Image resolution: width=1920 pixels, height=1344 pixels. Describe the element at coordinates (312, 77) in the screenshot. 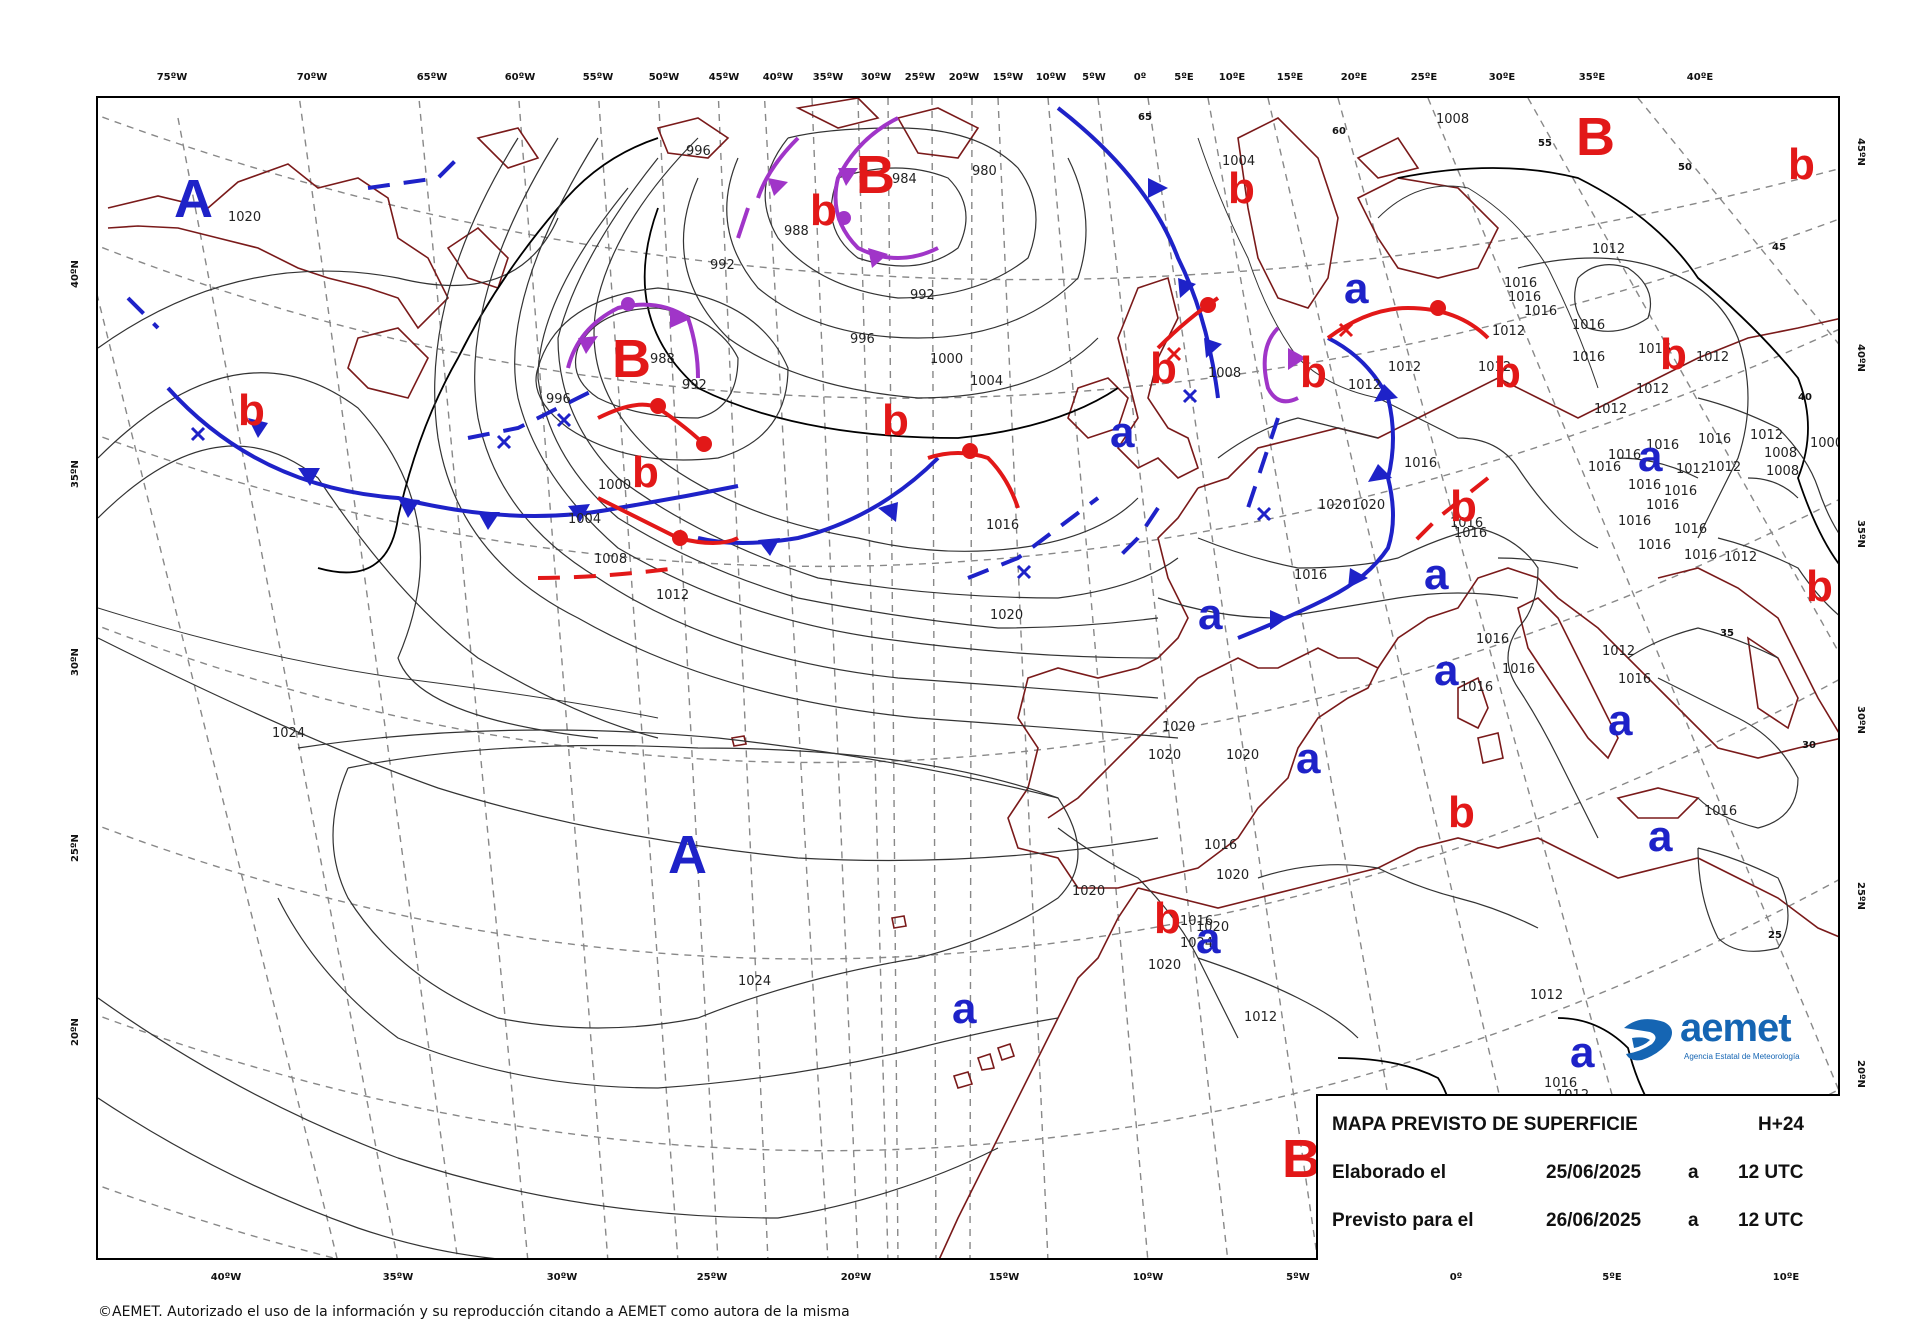

I see `top-lon-label: 70ºW` at that location.